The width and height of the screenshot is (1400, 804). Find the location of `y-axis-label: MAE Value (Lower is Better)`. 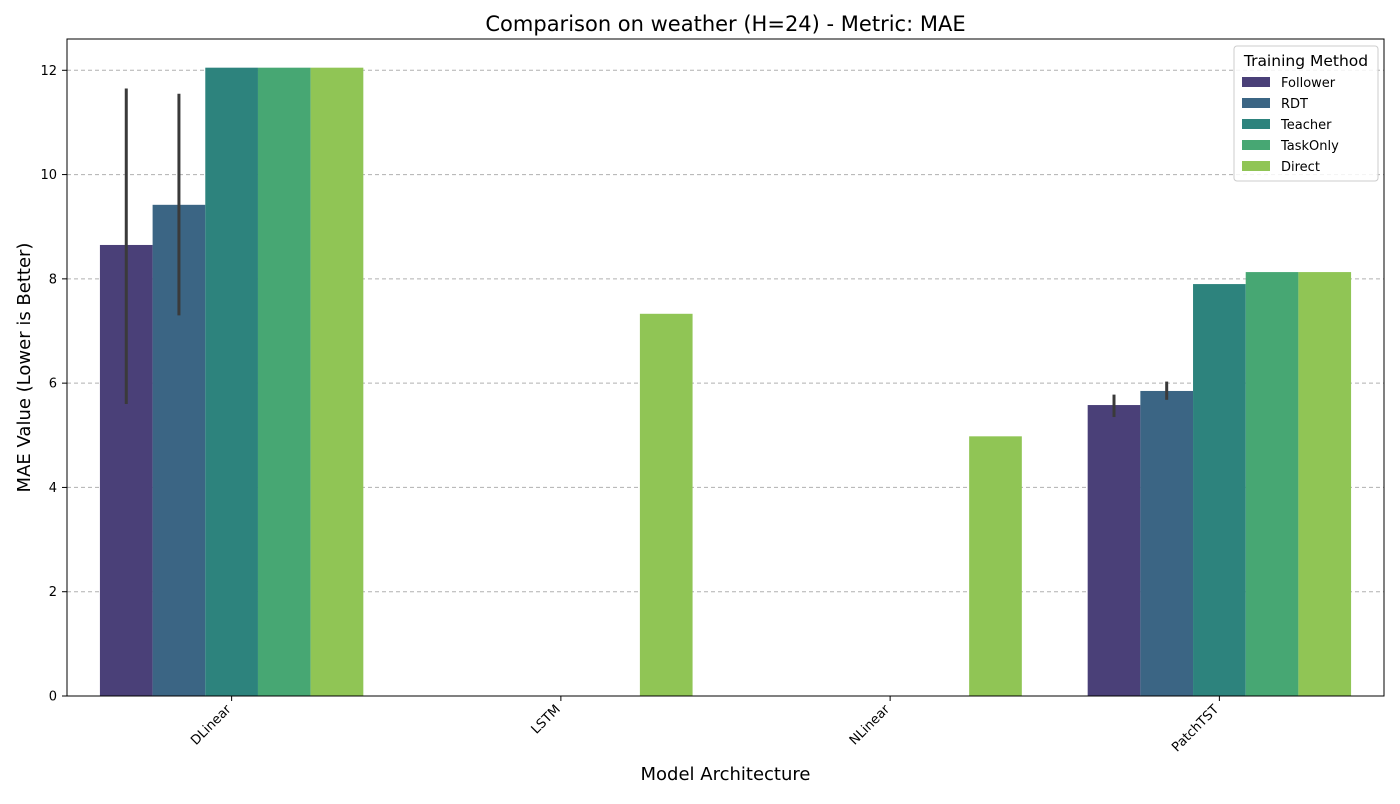

y-axis-label: MAE Value (Lower is Better) is located at coordinates (24, 368).